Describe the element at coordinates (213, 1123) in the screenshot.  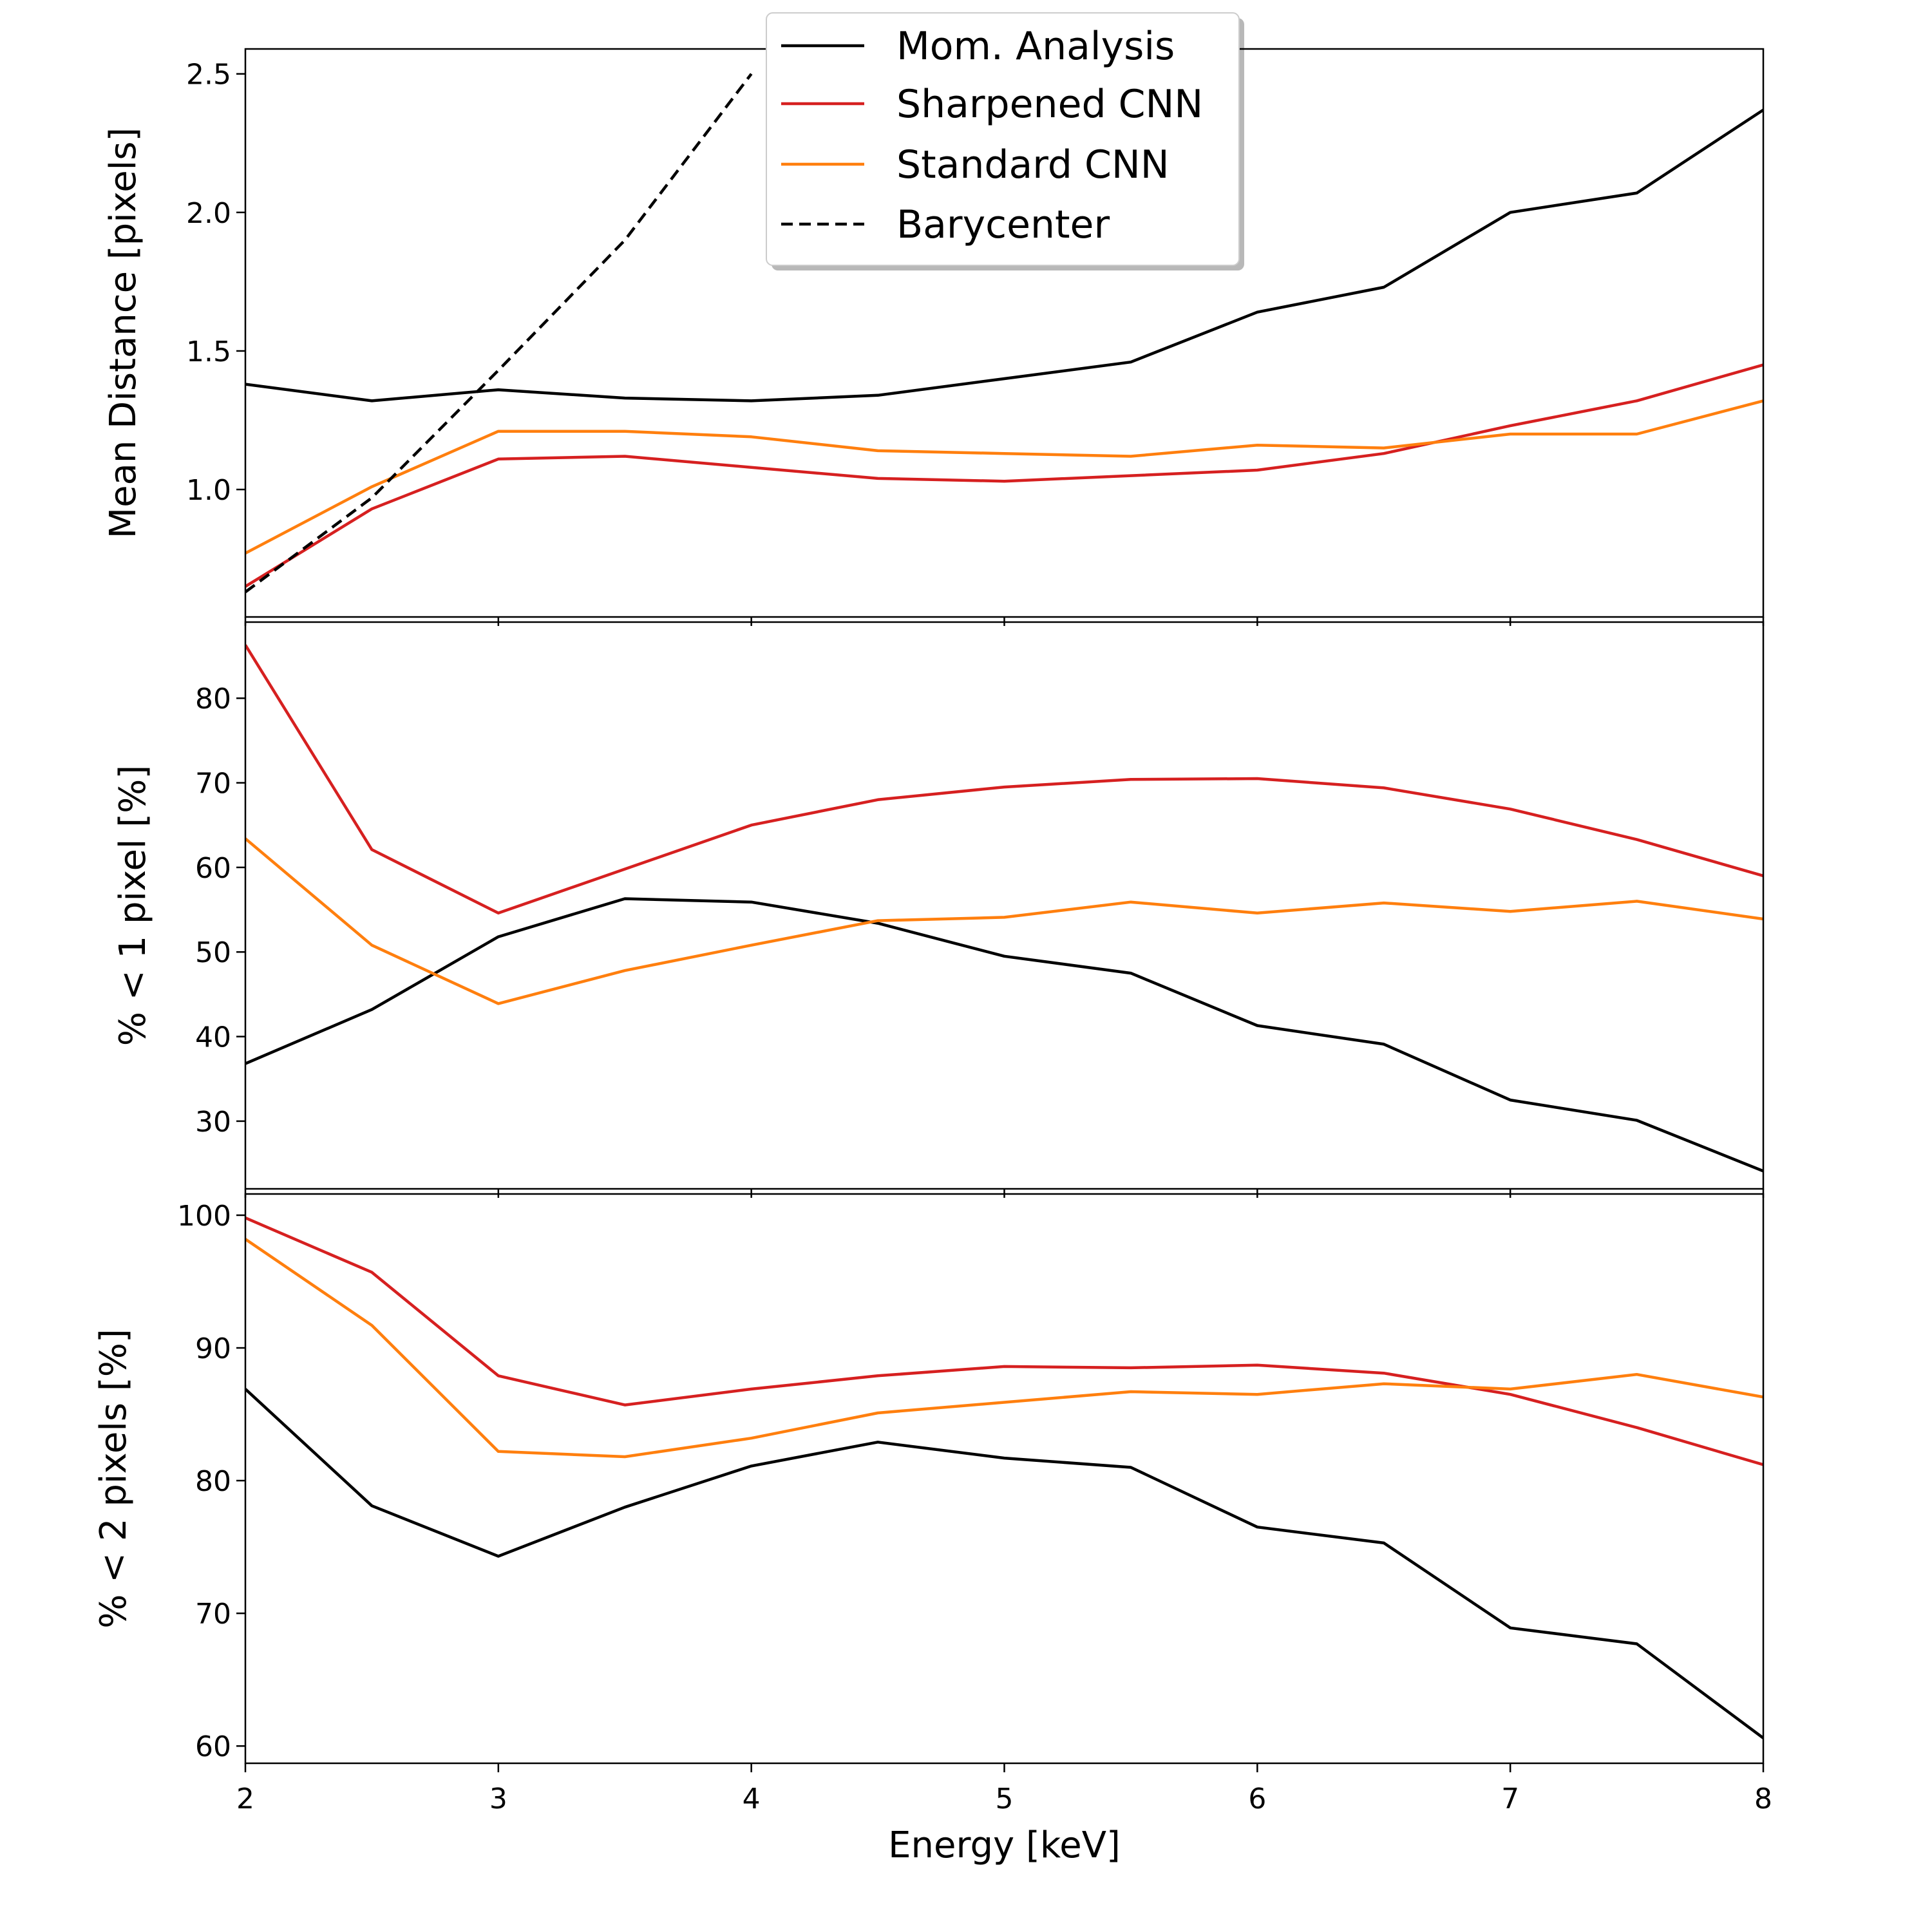
I see `y-tick-label: 30` at that location.